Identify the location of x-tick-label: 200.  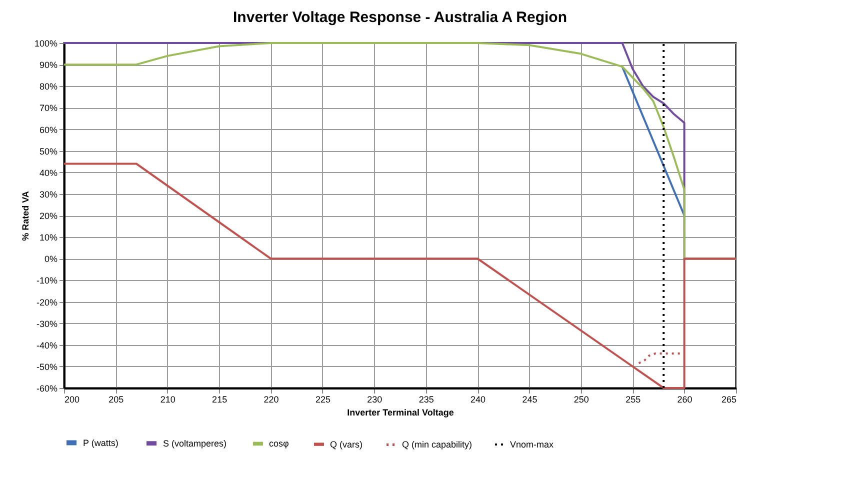
(72, 399).